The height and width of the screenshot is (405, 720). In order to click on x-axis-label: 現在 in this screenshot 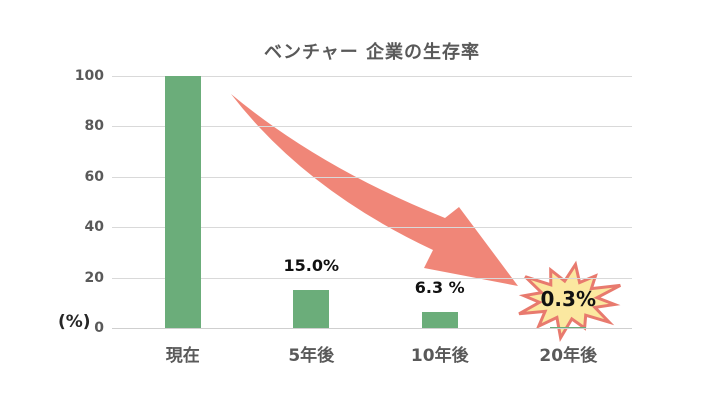, I will do `click(182, 356)`.